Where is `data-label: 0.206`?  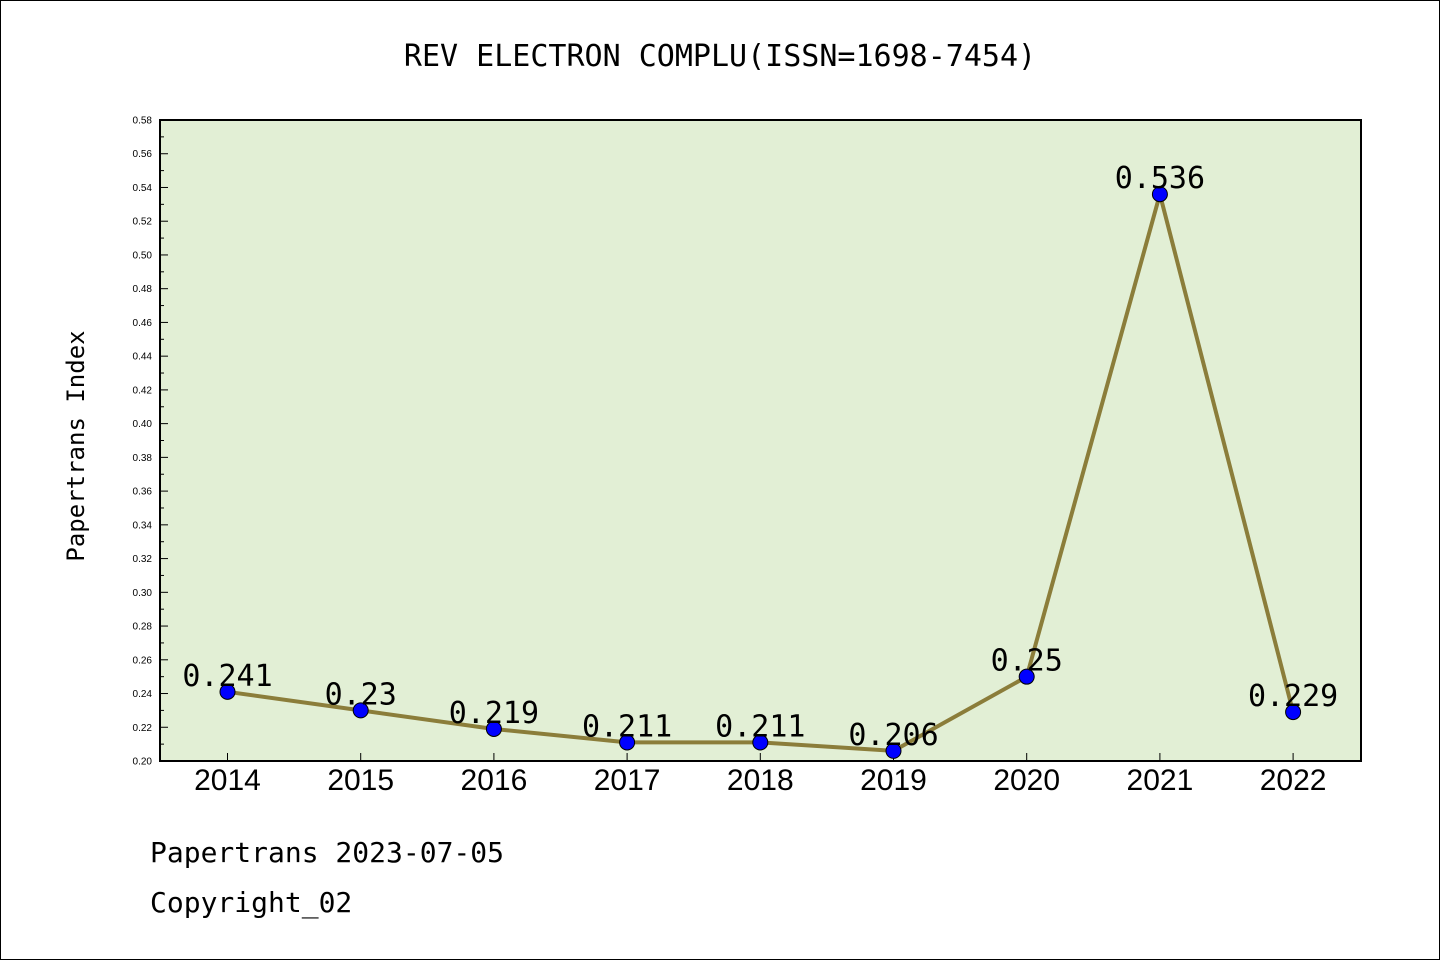 data-label: 0.206 is located at coordinates (893, 735).